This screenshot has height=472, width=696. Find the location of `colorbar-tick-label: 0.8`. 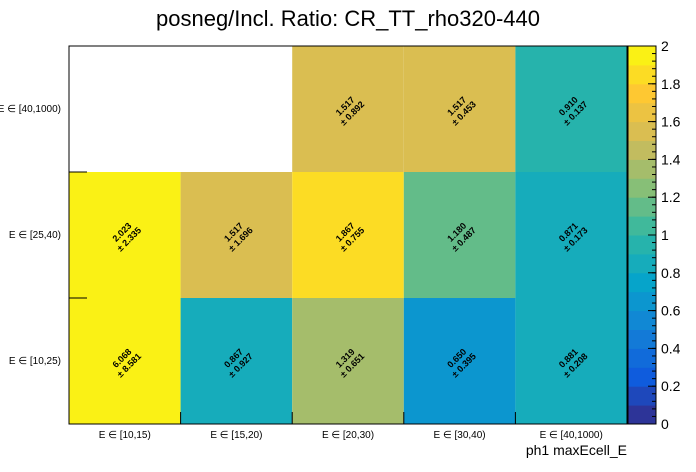

colorbar-tick-label: 0.8 is located at coordinates (671, 273).